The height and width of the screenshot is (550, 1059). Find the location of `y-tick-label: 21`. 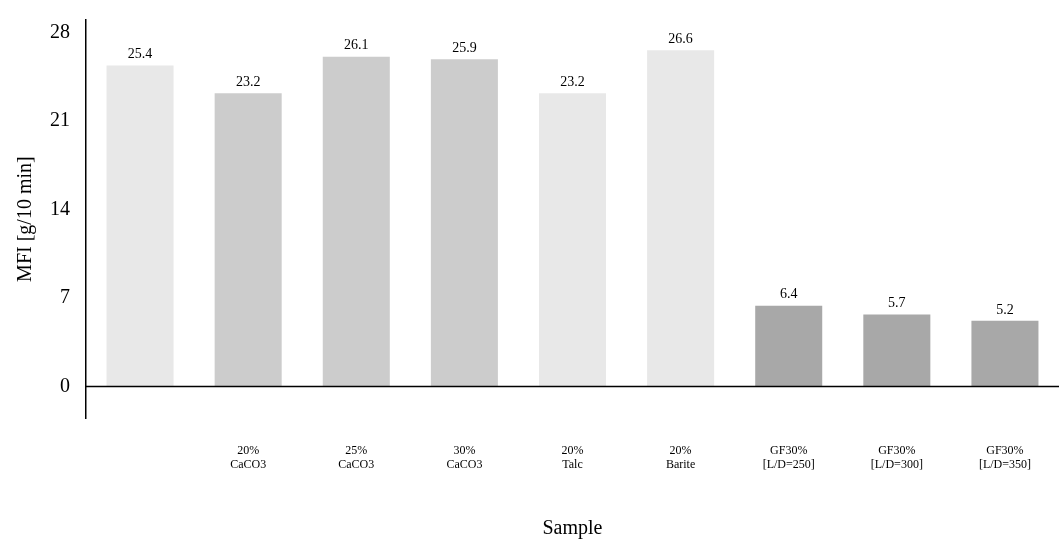

y-tick-label: 21 is located at coordinates (60, 119).